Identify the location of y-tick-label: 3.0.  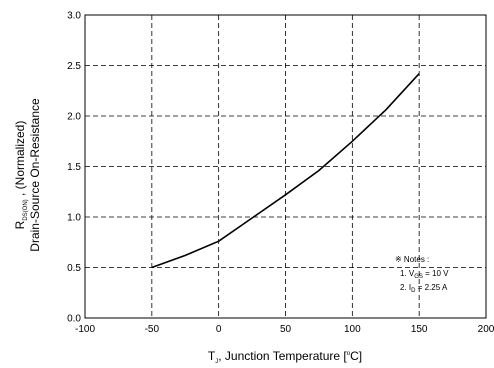
(74, 16).